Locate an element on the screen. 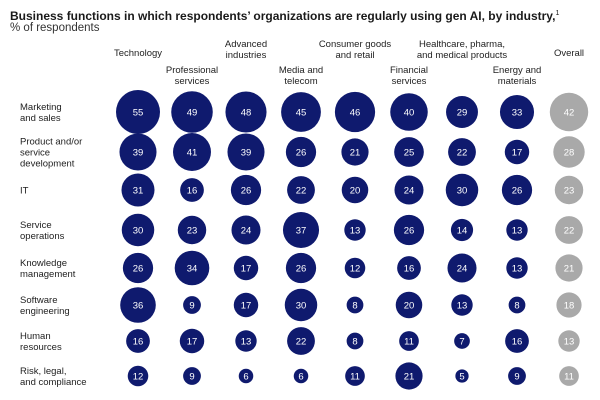  row-label: Software engineering is located at coordinates (45, 306).